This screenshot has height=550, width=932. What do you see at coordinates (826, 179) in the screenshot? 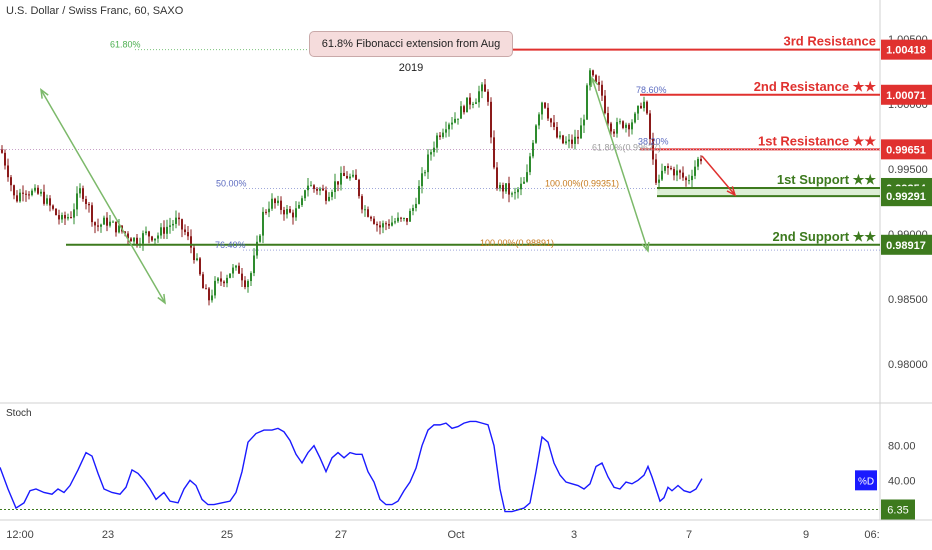
I see `level-name-label: 1st Support ★★` at bounding box center [826, 179].